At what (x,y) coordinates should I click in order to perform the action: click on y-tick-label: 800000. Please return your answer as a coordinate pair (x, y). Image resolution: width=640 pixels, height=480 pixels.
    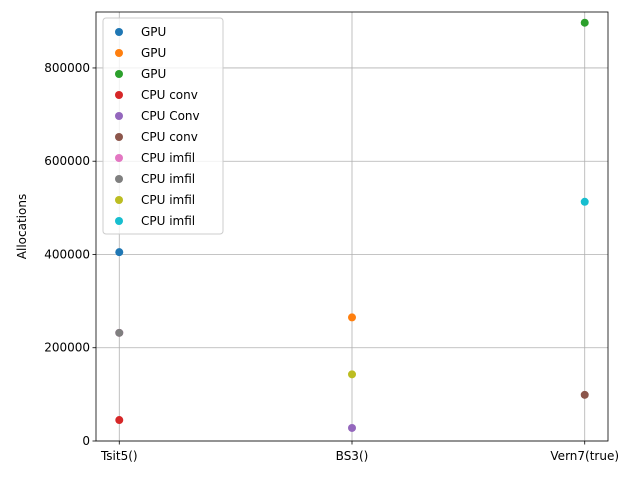
    Looking at the image, I should click on (67, 68).